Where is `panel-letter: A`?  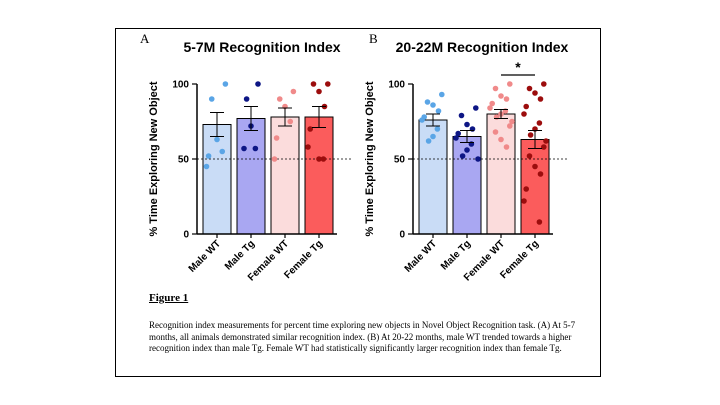 panel-letter: A is located at coordinates (145, 38).